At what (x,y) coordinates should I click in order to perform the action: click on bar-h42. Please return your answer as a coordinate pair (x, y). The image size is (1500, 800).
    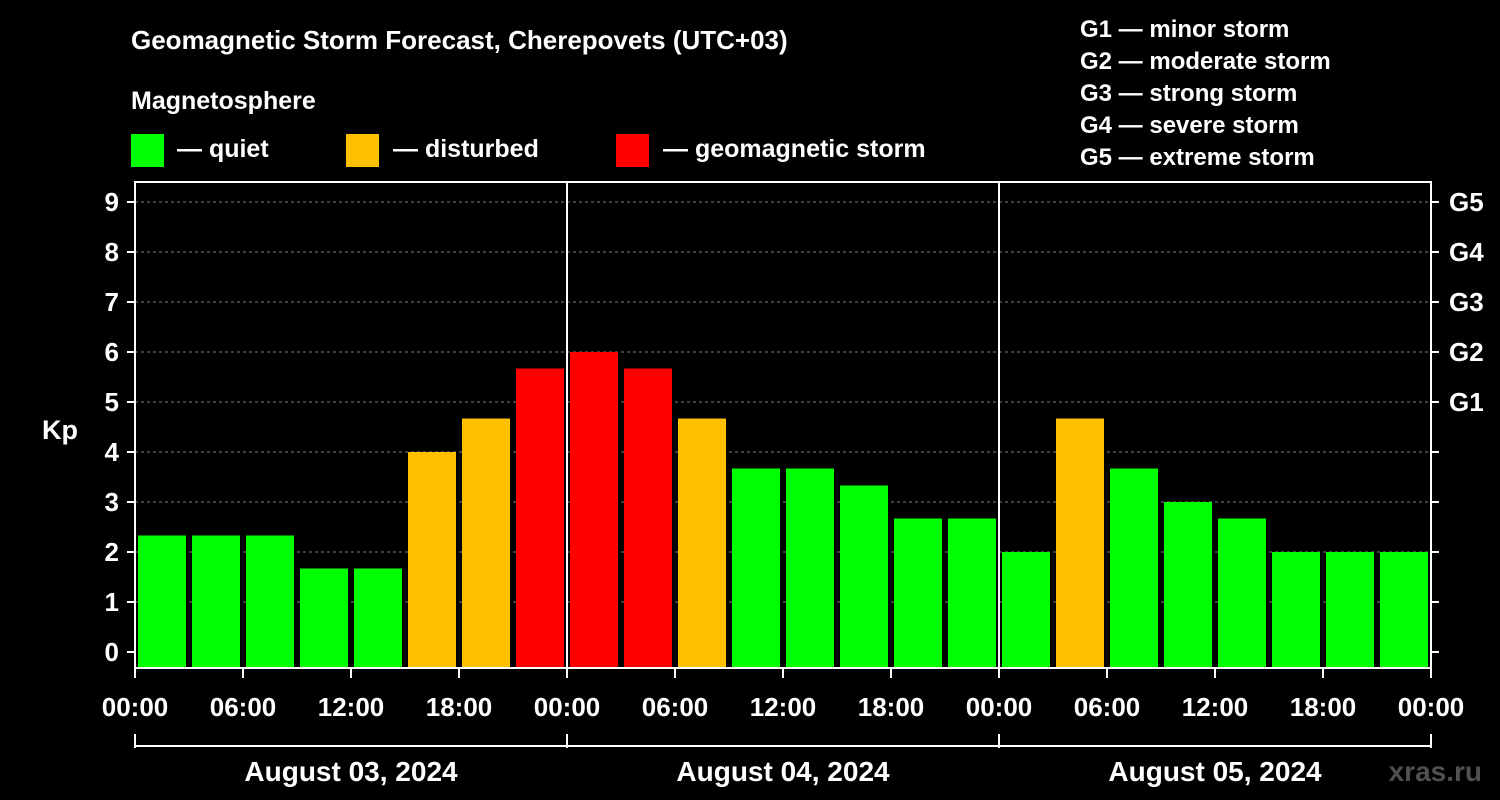
    Looking at the image, I should click on (918, 593).